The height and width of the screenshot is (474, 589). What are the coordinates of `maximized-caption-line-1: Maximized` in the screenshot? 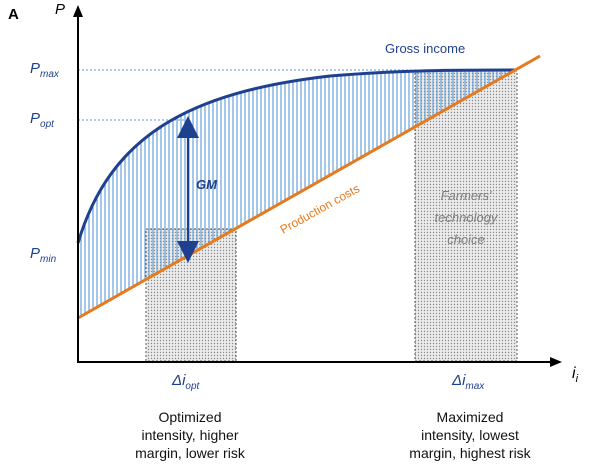 It's located at (470, 417).